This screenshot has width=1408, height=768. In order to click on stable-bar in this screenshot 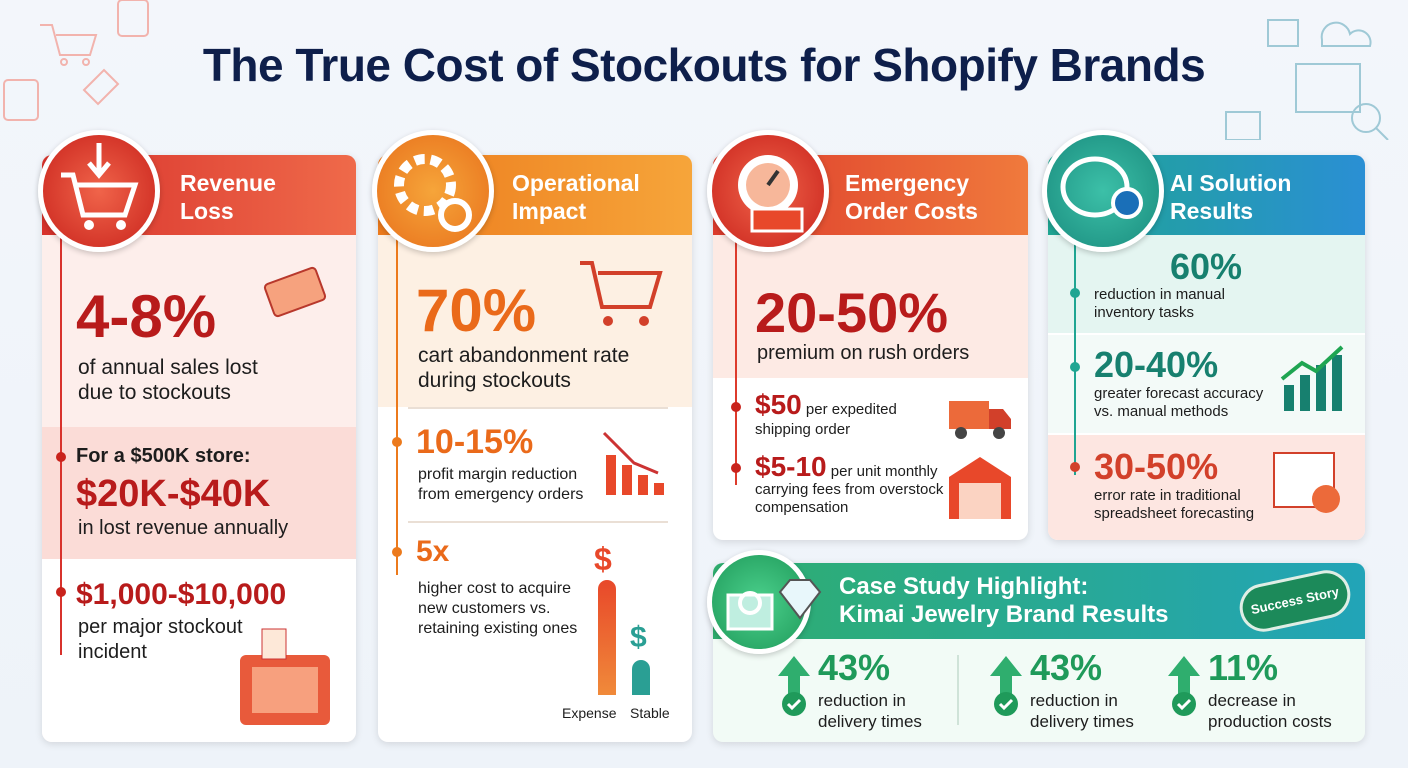, I will do `click(641, 677)`.